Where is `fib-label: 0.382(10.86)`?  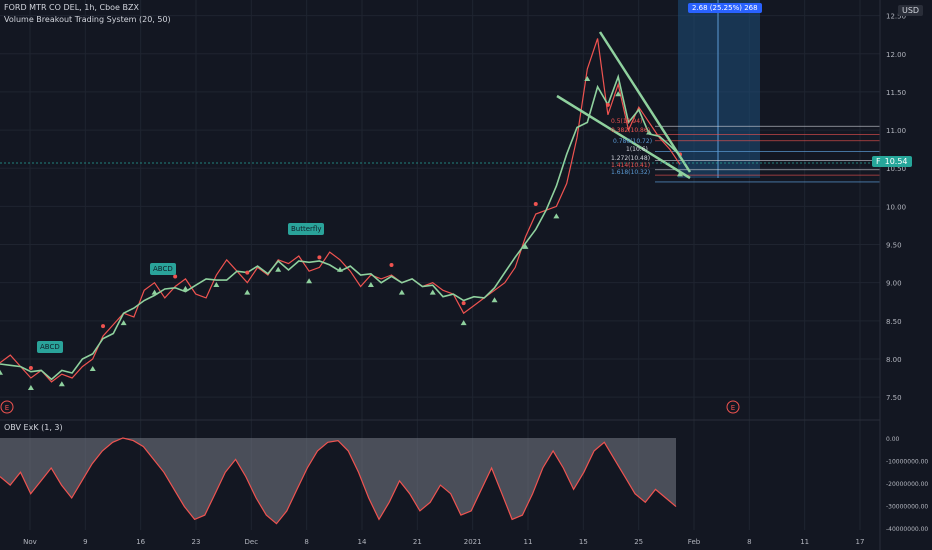
fib-label: 0.382(10.86) is located at coordinates (631, 130).